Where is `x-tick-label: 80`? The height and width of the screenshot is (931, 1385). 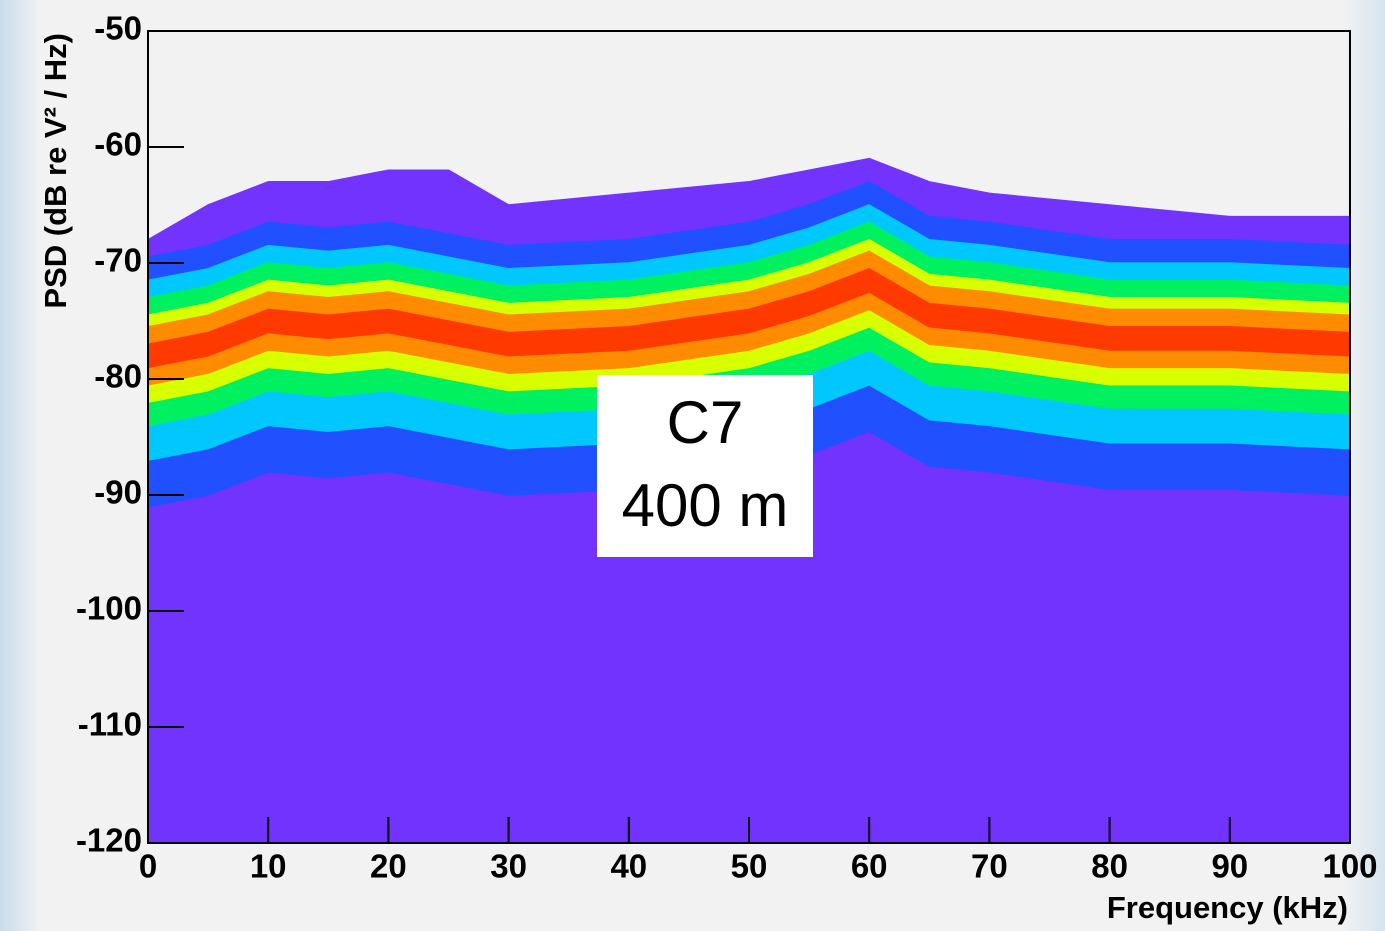
x-tick-label: 80 is located at coordinates (1109, 866).